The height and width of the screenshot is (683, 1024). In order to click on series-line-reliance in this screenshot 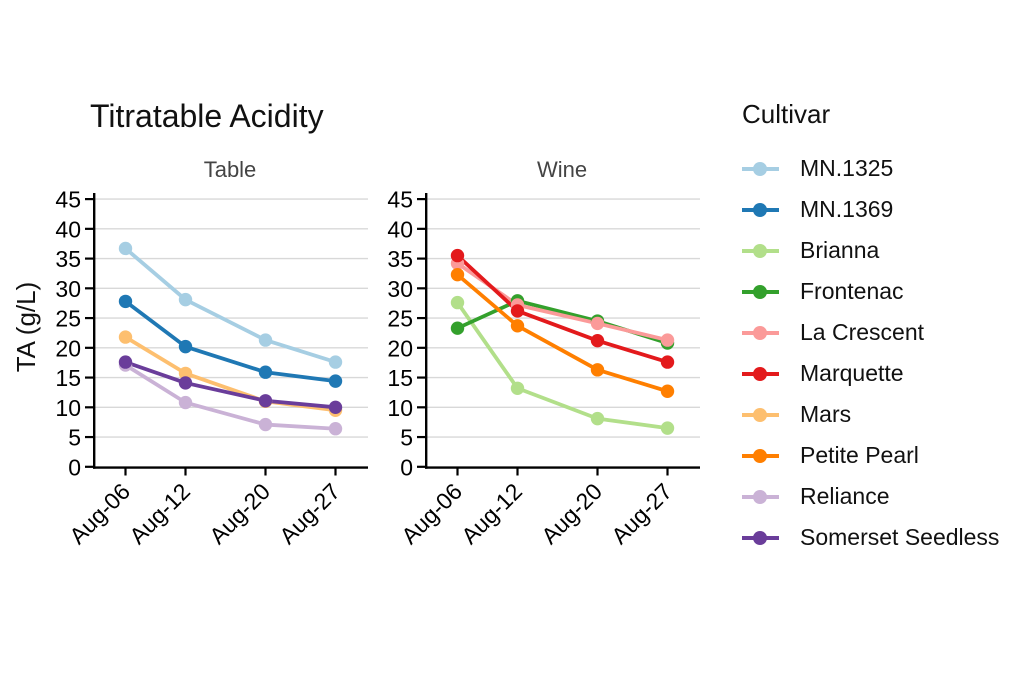, I will do `click(230, 397)`.